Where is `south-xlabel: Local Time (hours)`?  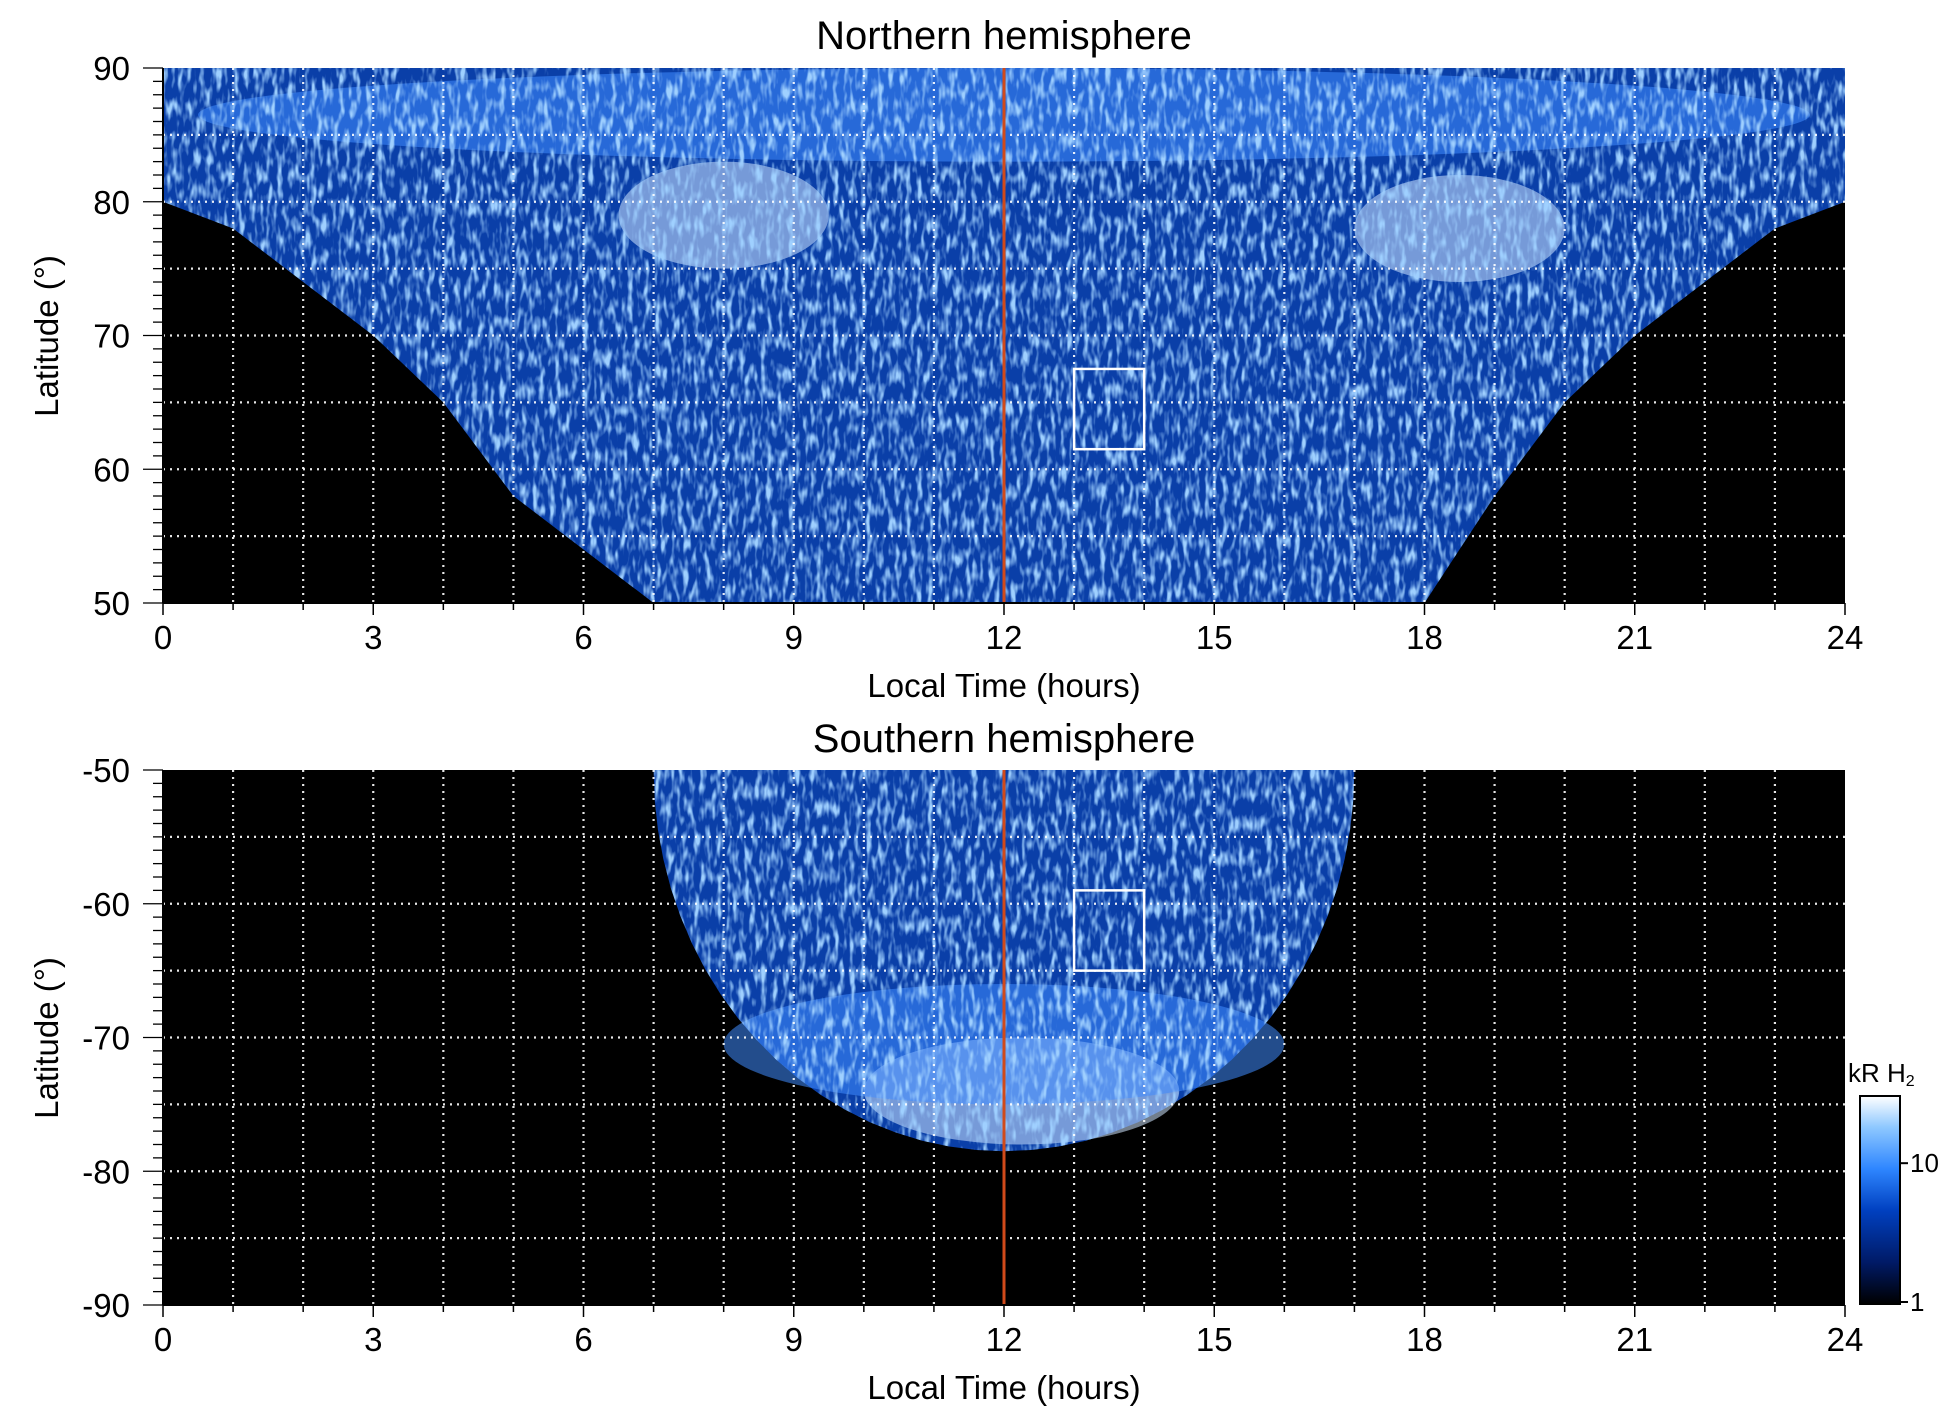
south-xlabel: Local Time (hours) is located at coordinates (1003, 1387).